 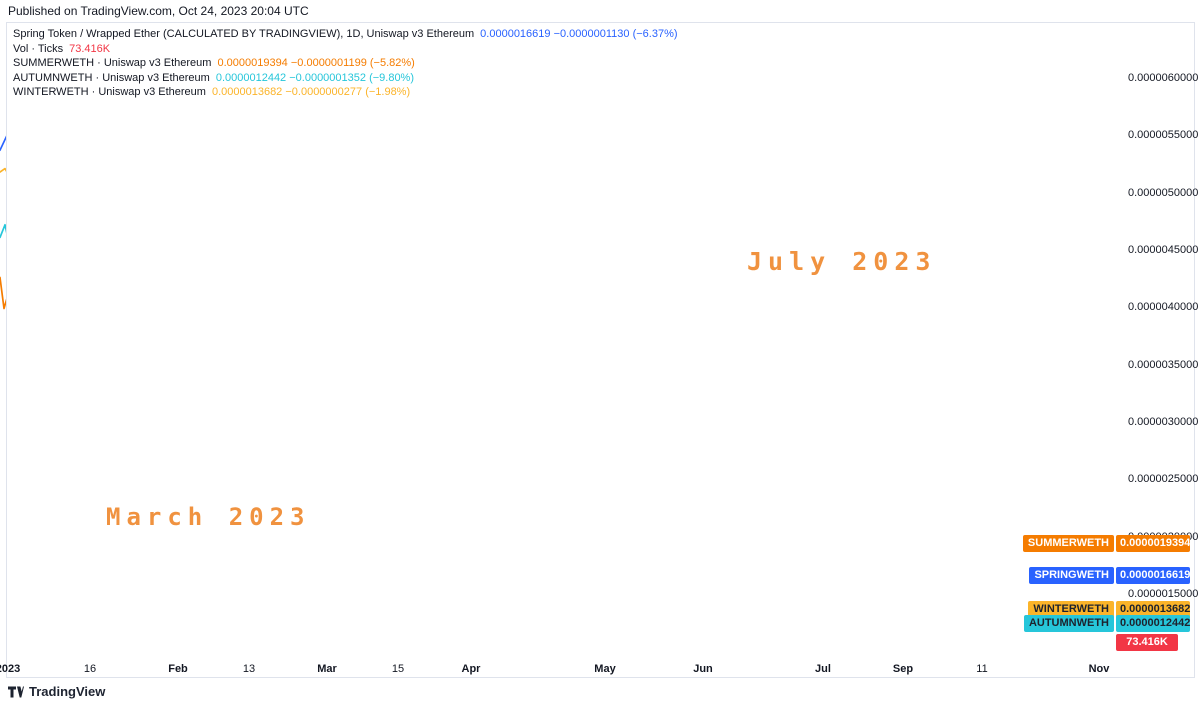 I want to click on badge-label: SUMMERWETH, so click(x=1068, y=544).